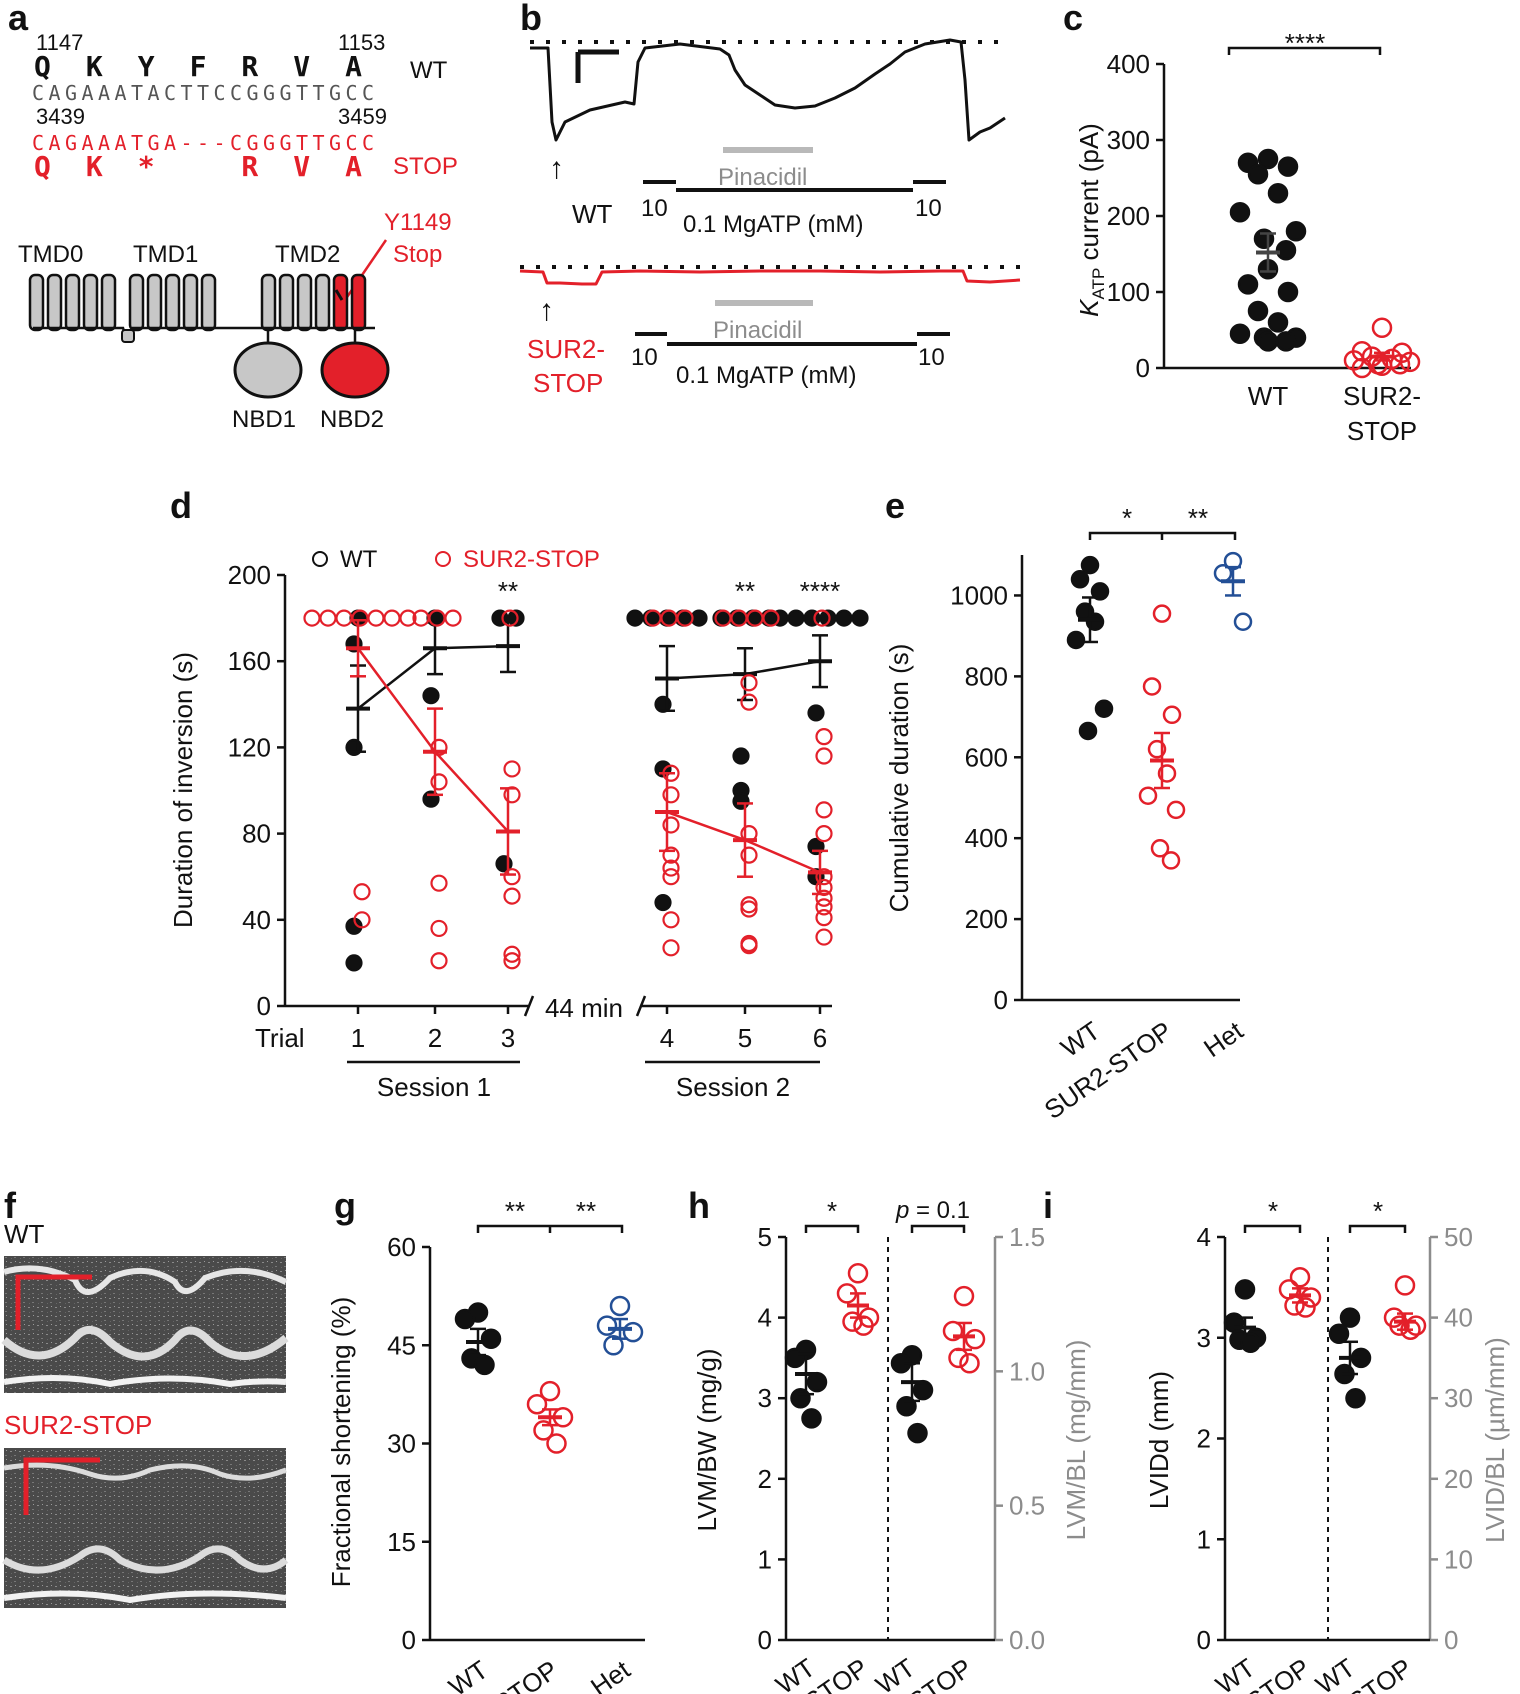 The image size is (1520, 1694). What do you see at coordinates (128, 336) in the screenshot?
I see `linker-knot` at bounding box center [128, 336].